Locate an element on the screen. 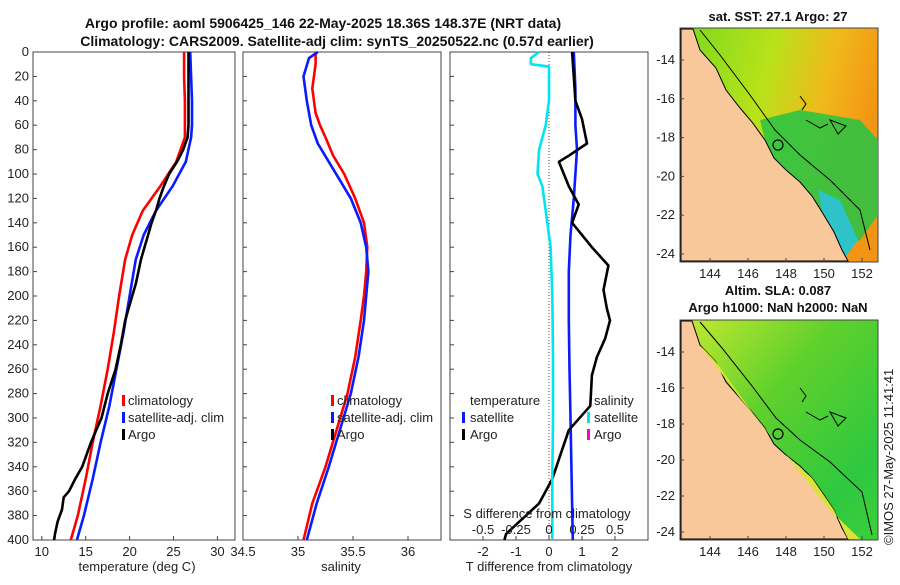  imos-timestamp: ©IMOS 27-May-2025 11:41:41 is located at coordinates (888, 457).